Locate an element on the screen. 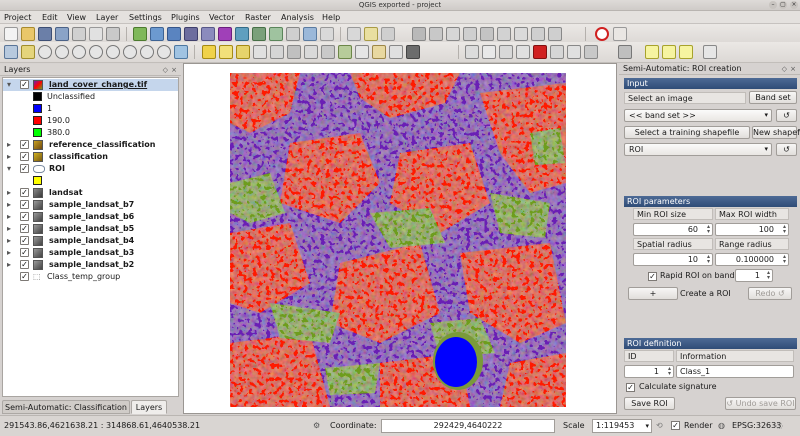 This screenshot has width=800, height=436. refresh-shapefile-button: ↺ is located at coordinates (786, 149).